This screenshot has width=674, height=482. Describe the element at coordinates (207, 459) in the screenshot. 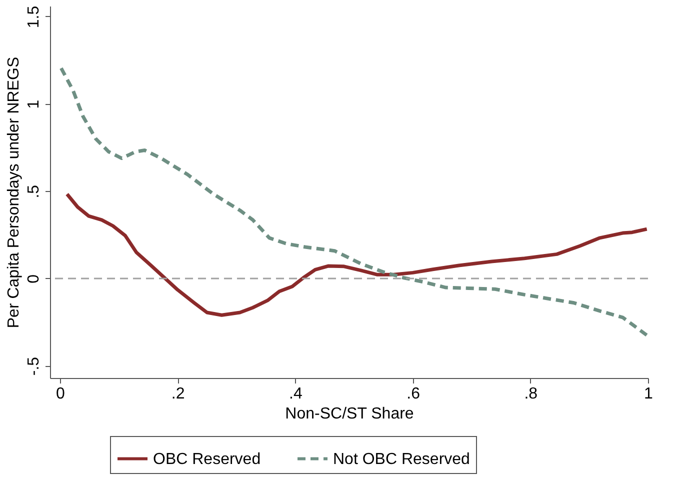

I see `legend-label: OBC Reserved` at that location.